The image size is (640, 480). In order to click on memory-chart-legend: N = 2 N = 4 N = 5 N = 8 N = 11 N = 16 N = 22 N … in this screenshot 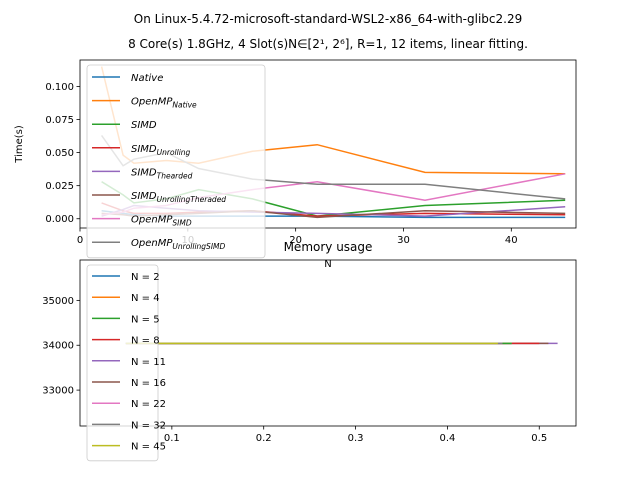, I will do `click(126, 363)`.